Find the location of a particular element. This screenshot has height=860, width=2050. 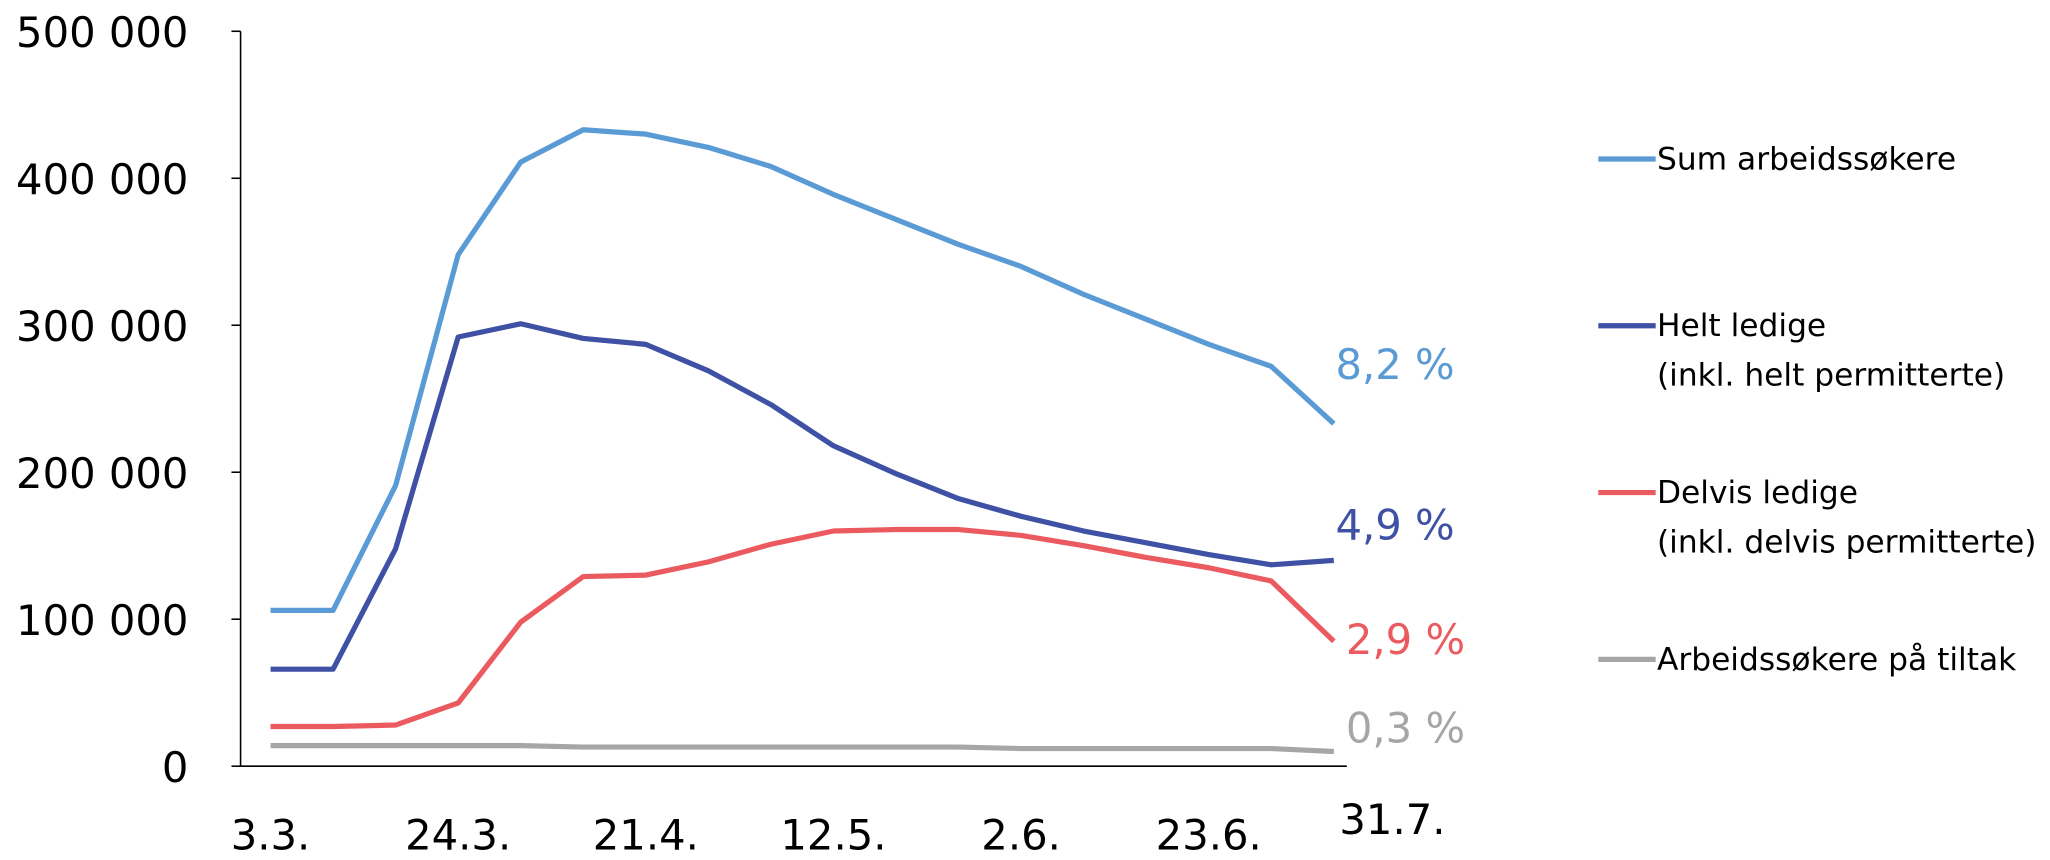

end-label: 2,9 % is located at coordinates (1405, 639).